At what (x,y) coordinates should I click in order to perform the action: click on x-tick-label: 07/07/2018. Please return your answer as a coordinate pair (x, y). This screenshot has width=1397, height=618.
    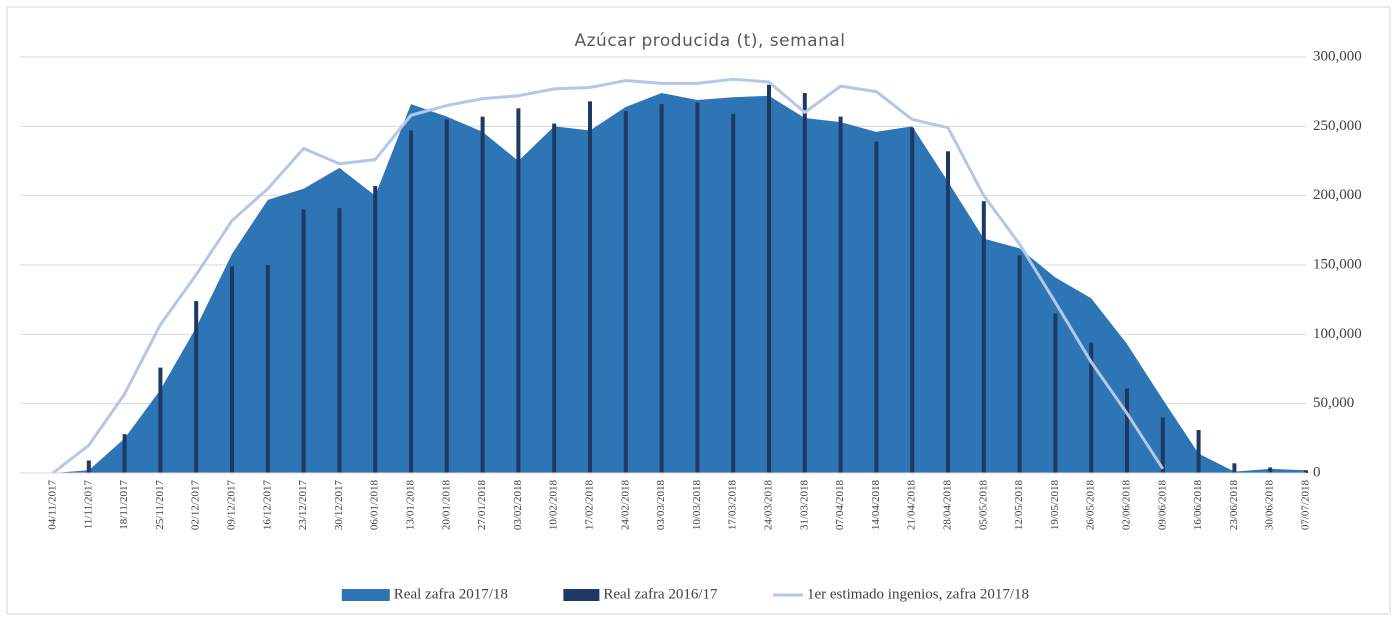
    Looking at the image, I should click on (1306, 505).